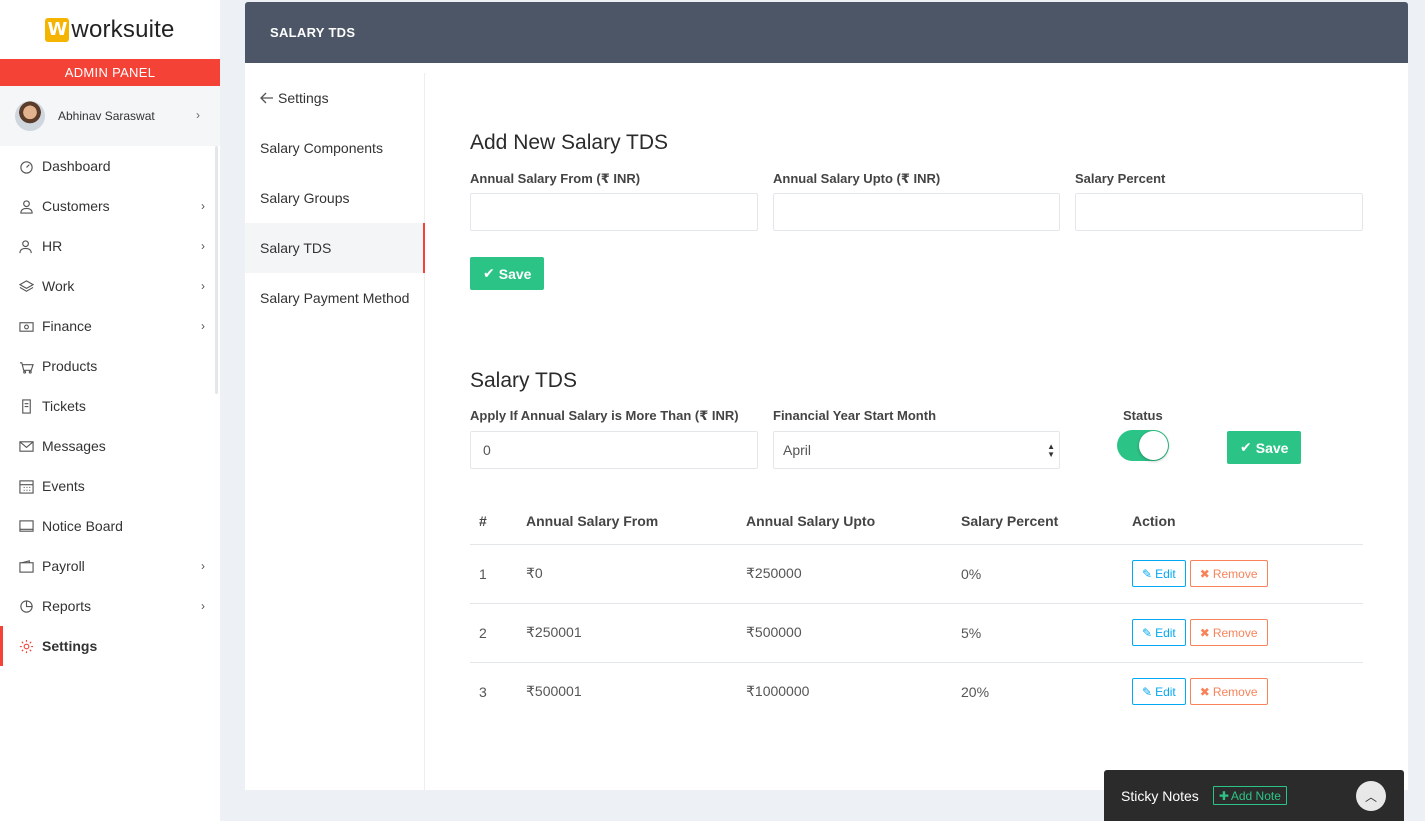  Describe the element at coordinates (110, 486) in the screenshot. I see `sidebar-item-events: Events` at that location.